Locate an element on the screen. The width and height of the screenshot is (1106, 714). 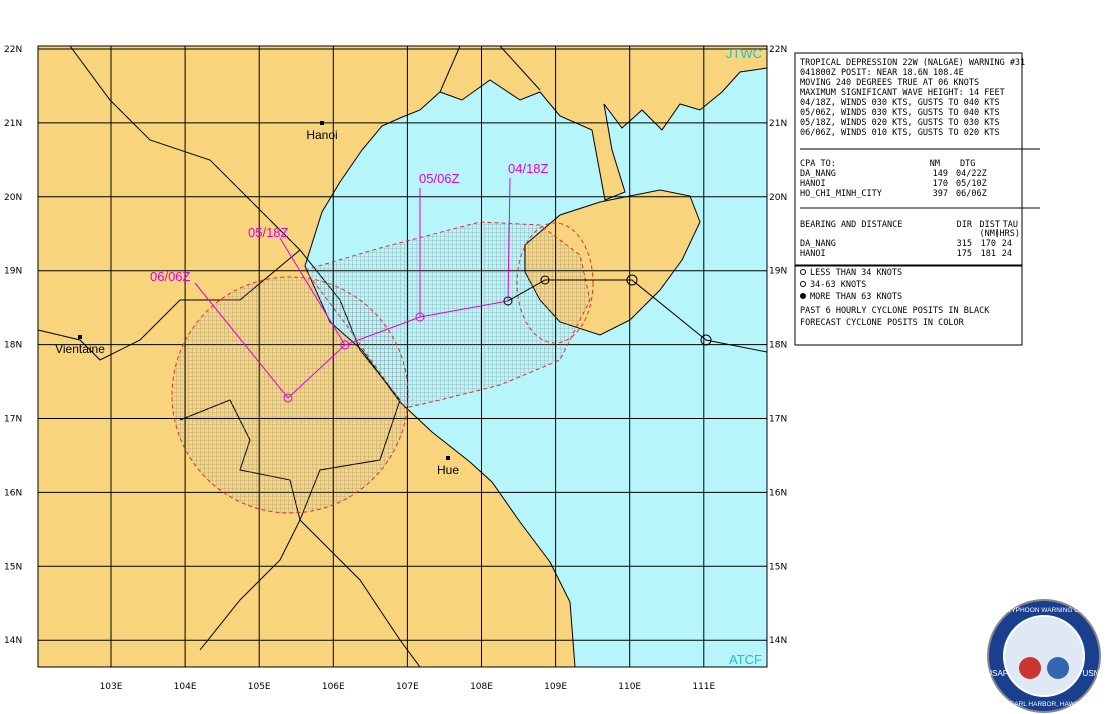
lon-label: 107E is located at coordinates (407, 687).